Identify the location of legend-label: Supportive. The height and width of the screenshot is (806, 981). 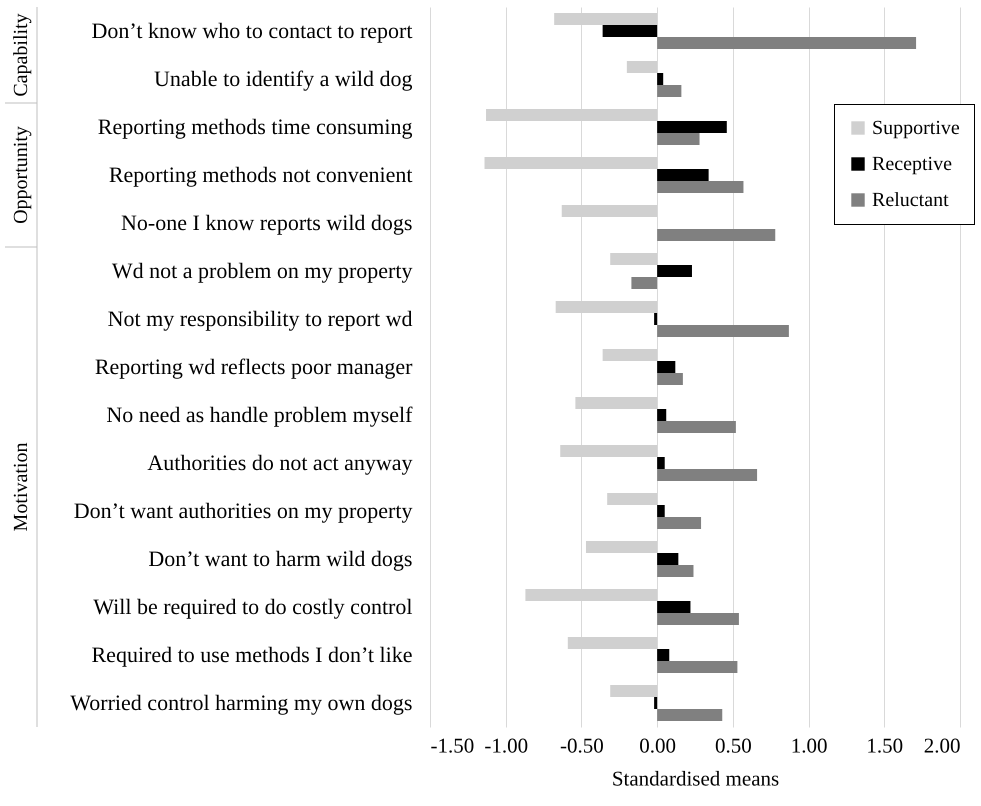
(916, 128).